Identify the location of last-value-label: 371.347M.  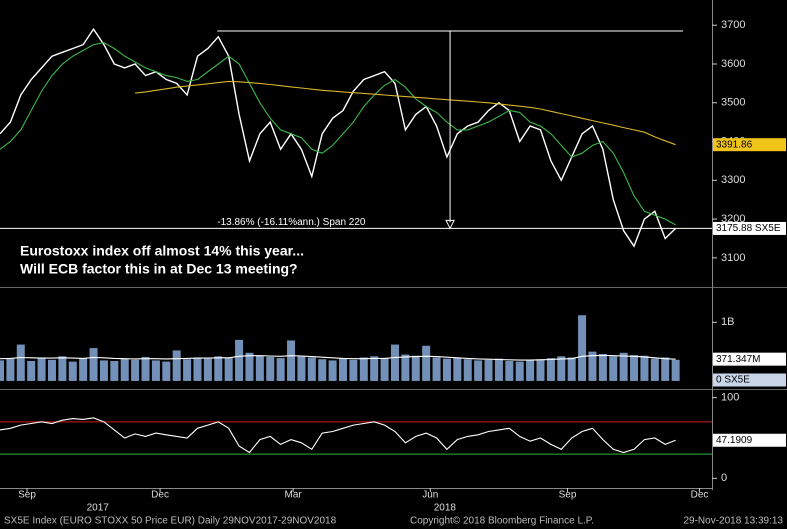
(738, 359).